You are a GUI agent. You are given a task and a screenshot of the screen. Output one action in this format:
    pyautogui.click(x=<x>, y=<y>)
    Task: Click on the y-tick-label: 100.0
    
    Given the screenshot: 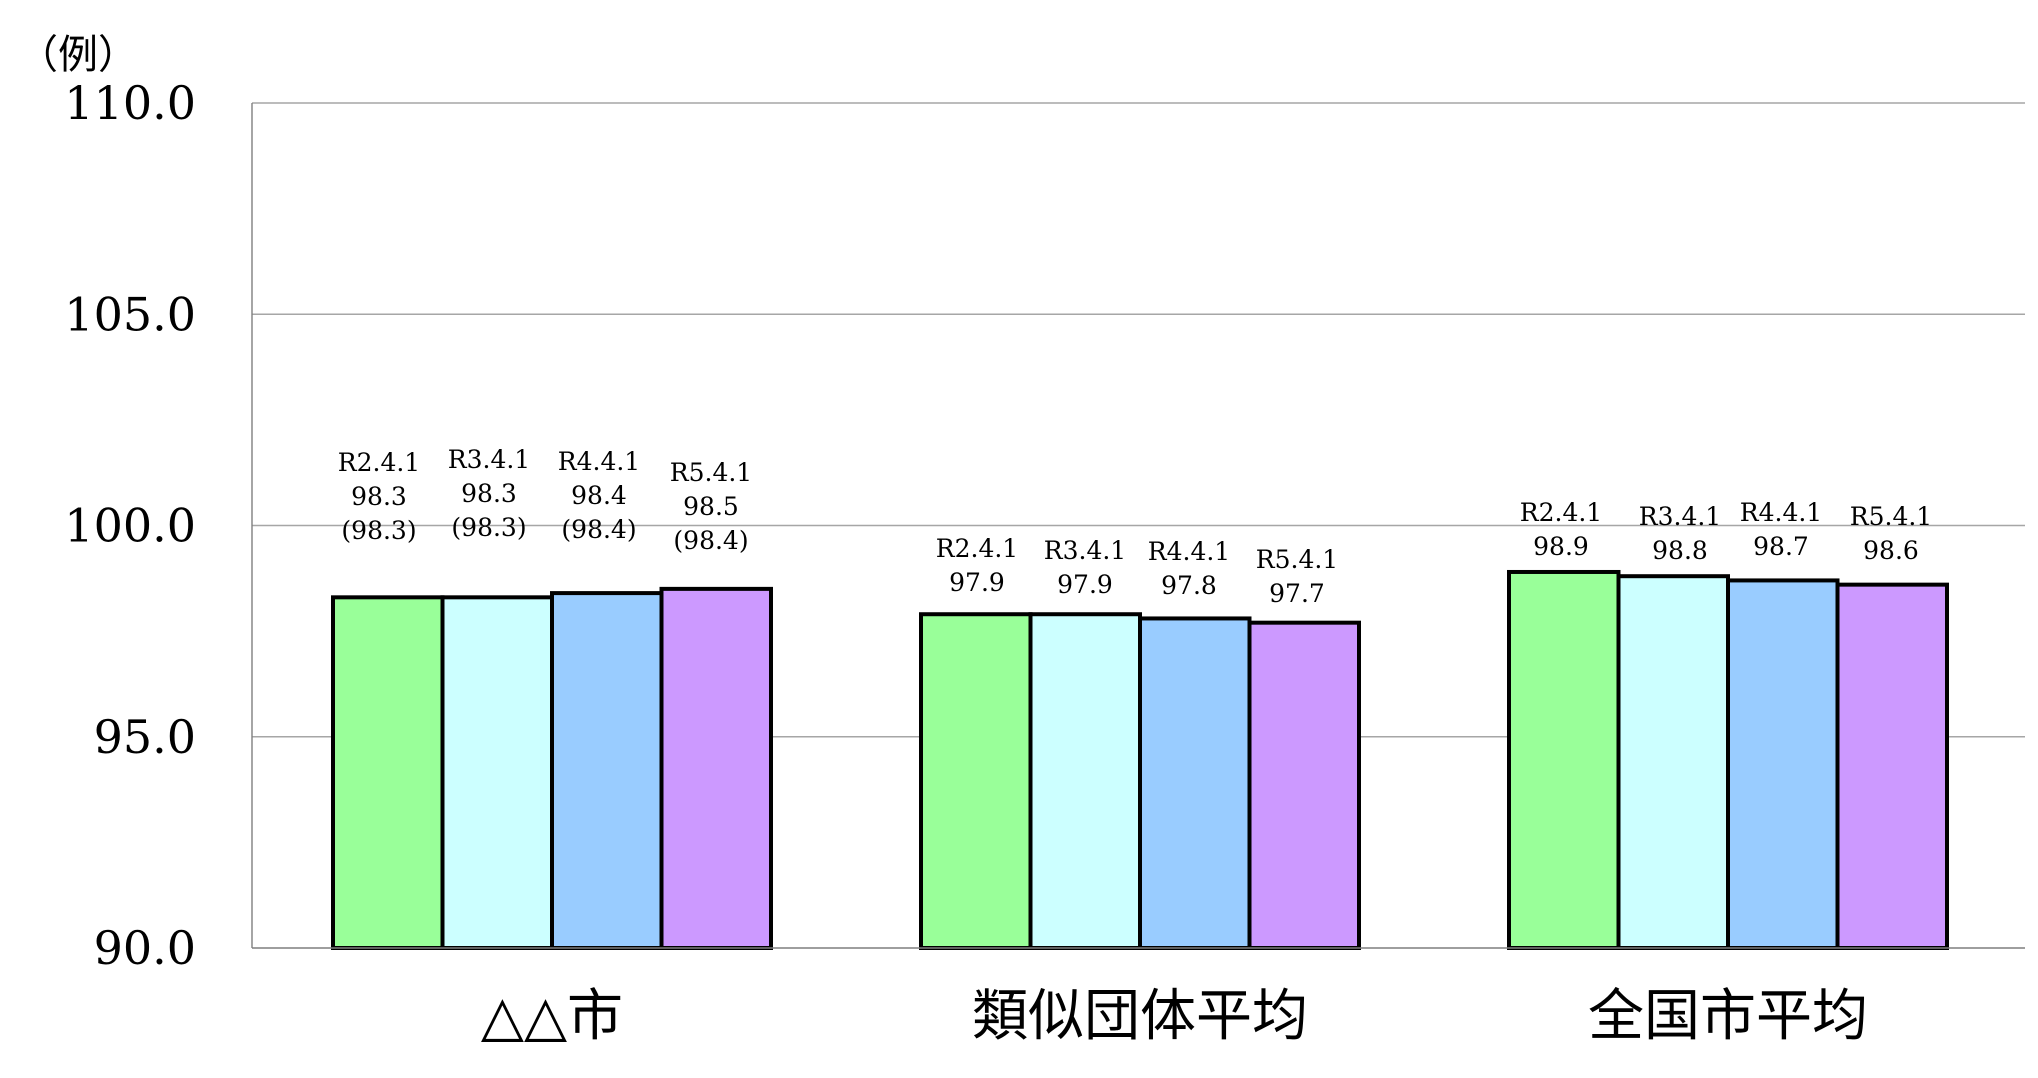 What is the action you would take?
    pyautogui.click(x=130, y=526)
    